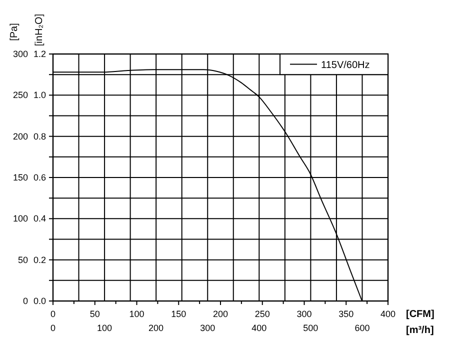 The height and width of the screenshot is (345, 454). What do you see at coordinates (95, 314) in the screenshot?
I see `x-tick-label: 50` at bounding box center [95, 314].